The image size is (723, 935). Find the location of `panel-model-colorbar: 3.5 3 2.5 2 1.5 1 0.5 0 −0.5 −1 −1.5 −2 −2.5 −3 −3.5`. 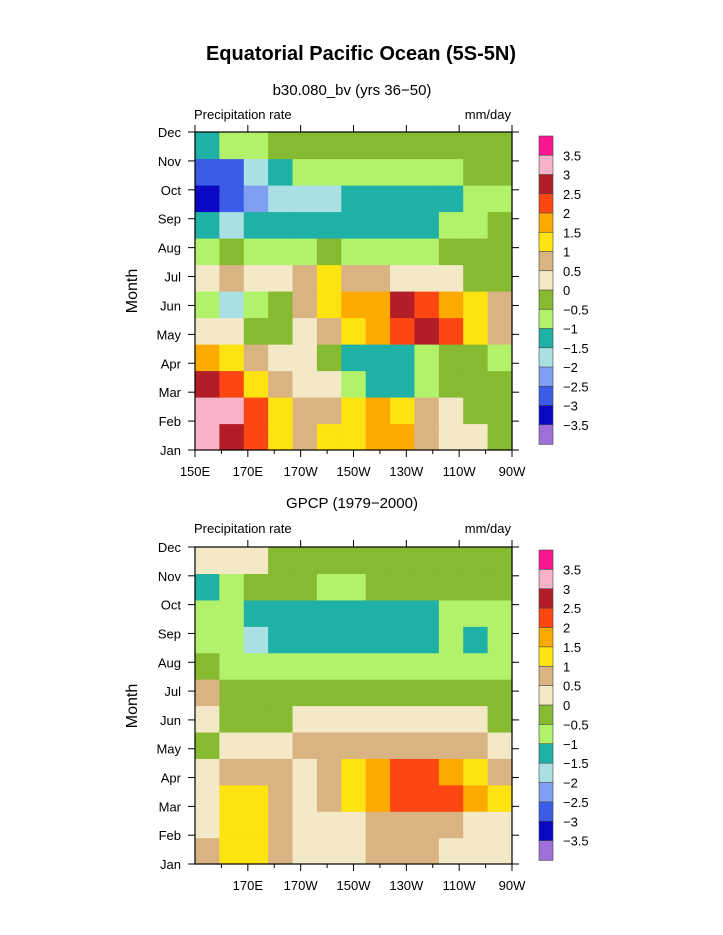

panel-model-colorbar: 3.5 3 2.5 2 1.5 1 0.5 0 −0.5 −1 −1.5 −2 −2.5 −3 −3.5 is located at coordinates (563, 290).